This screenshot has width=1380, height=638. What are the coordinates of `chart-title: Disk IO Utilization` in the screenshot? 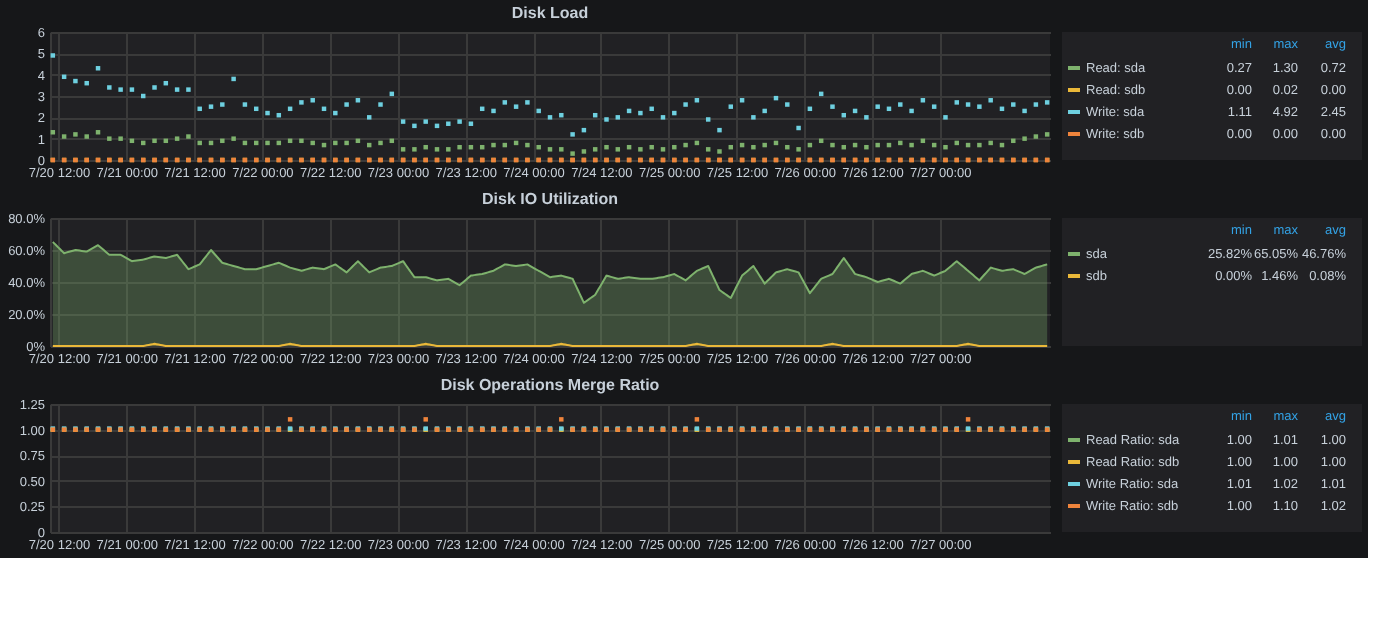 It's located at (550, 199).